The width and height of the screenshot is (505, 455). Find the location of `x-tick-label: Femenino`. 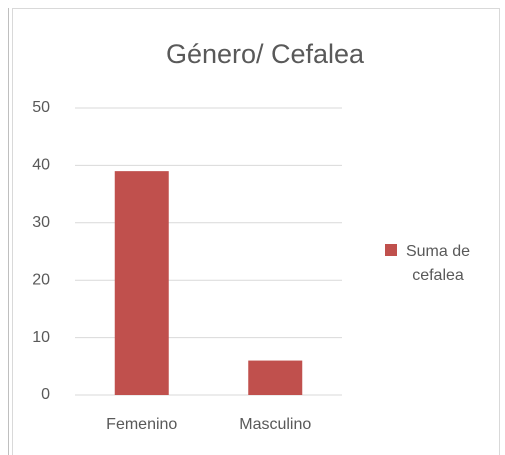

x-tick-label: Femenino is located at coordinates (141, 424).